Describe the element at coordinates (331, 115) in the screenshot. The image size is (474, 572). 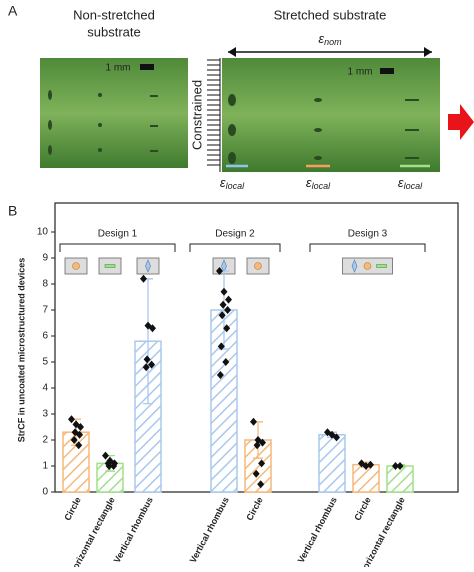
I see `photo-stretched` at that location.